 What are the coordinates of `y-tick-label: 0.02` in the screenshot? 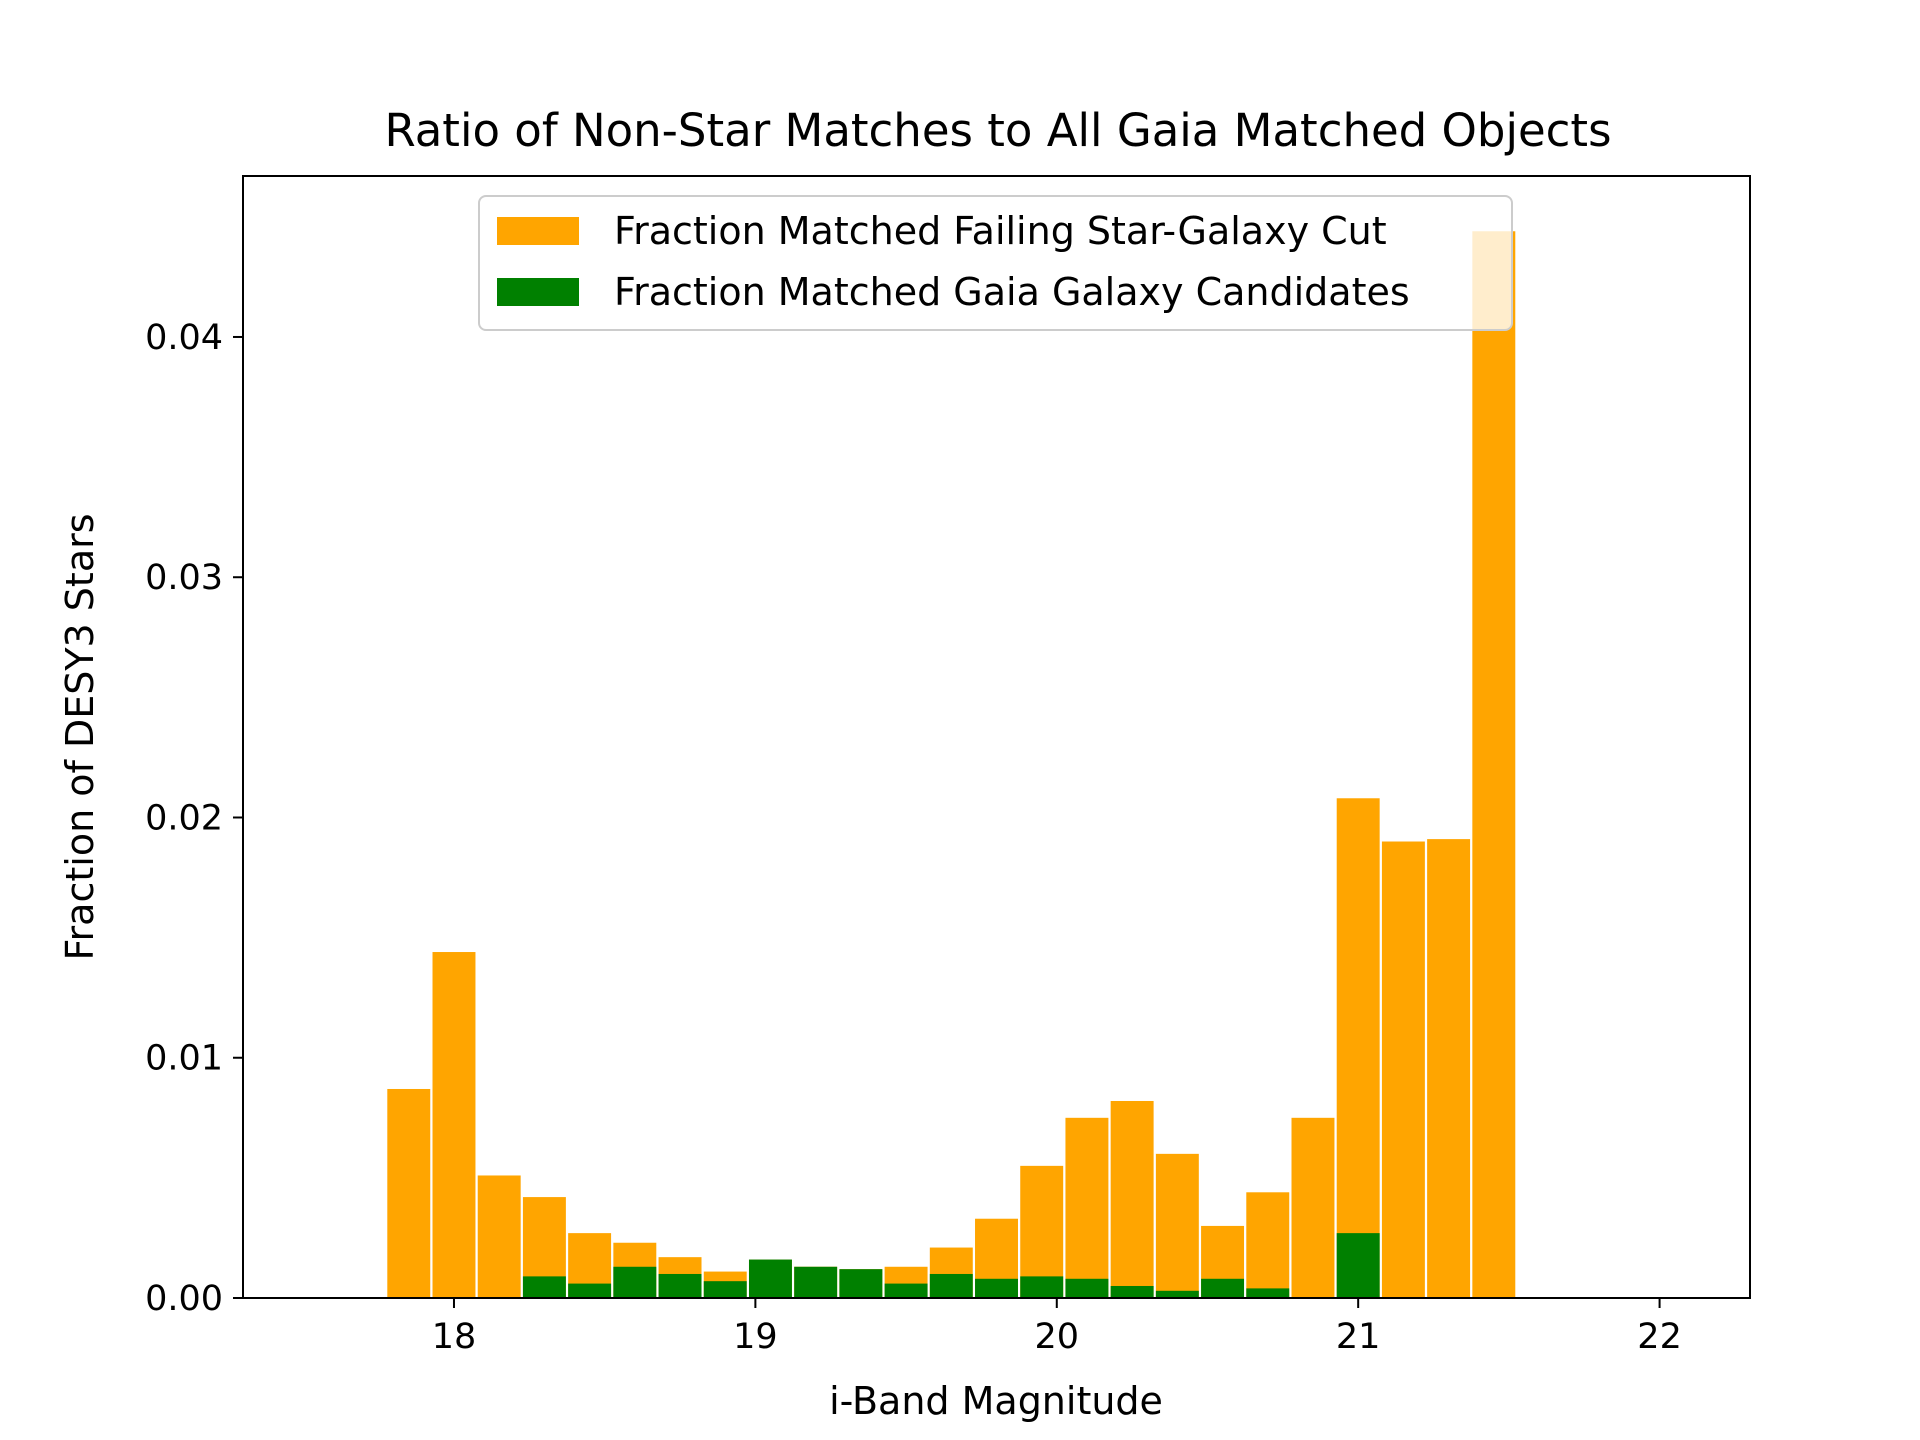 It's located at (184, 818).